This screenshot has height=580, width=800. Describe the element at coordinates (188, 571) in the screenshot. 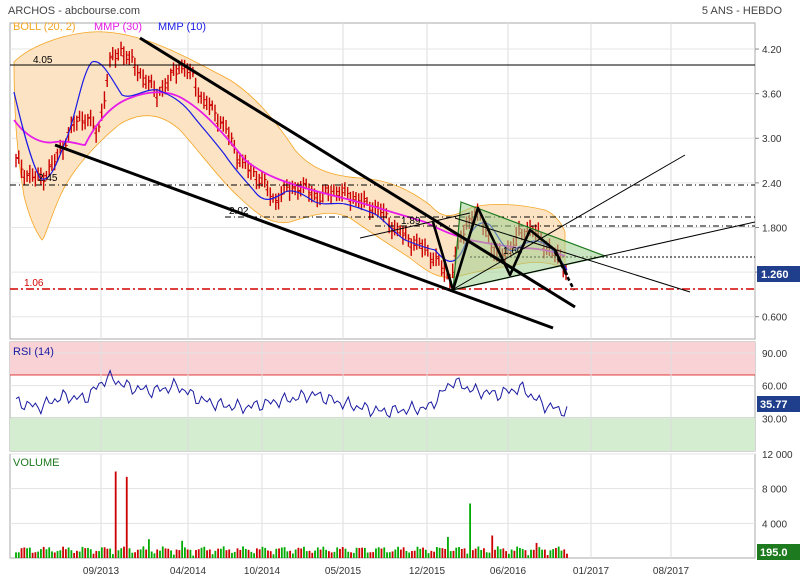

I see `x-tick-label: 04/2014` at that location.